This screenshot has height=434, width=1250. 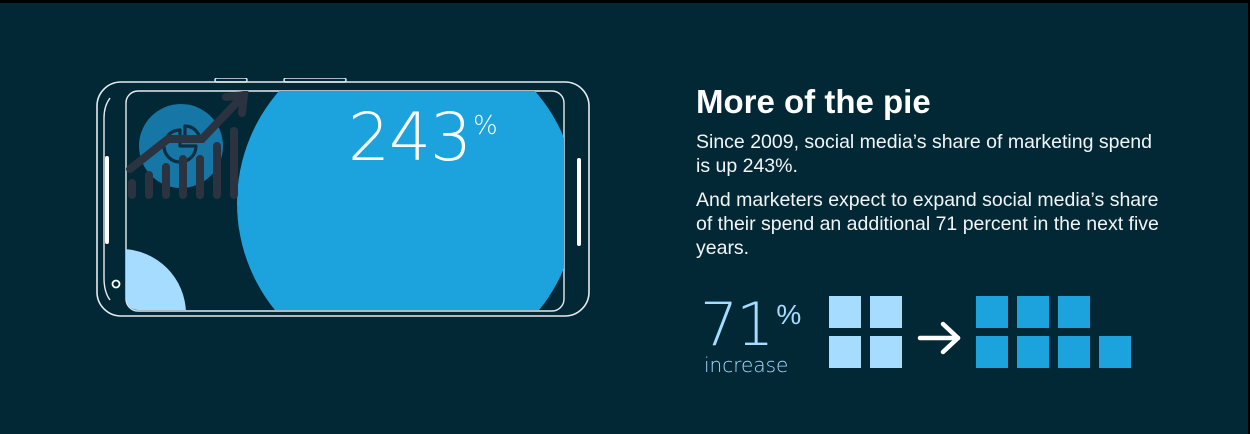 I want to click on trend-up-bar-chart-icon, so click(x=187, y=145).